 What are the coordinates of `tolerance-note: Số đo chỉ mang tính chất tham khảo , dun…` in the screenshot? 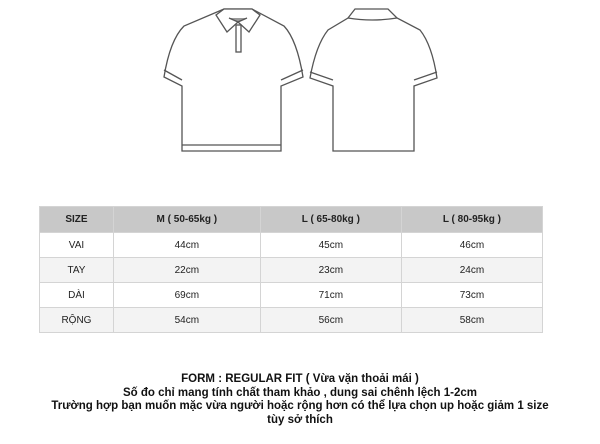 It's located at (299, 392).